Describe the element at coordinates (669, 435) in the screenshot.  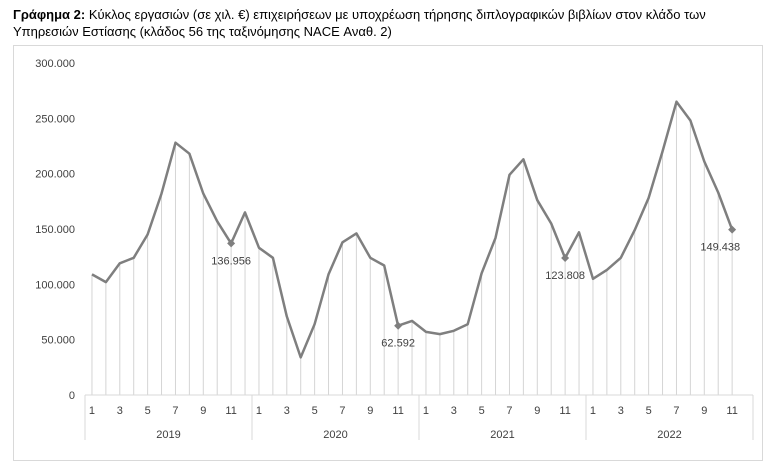
I see `year-label: 2022` at that location.